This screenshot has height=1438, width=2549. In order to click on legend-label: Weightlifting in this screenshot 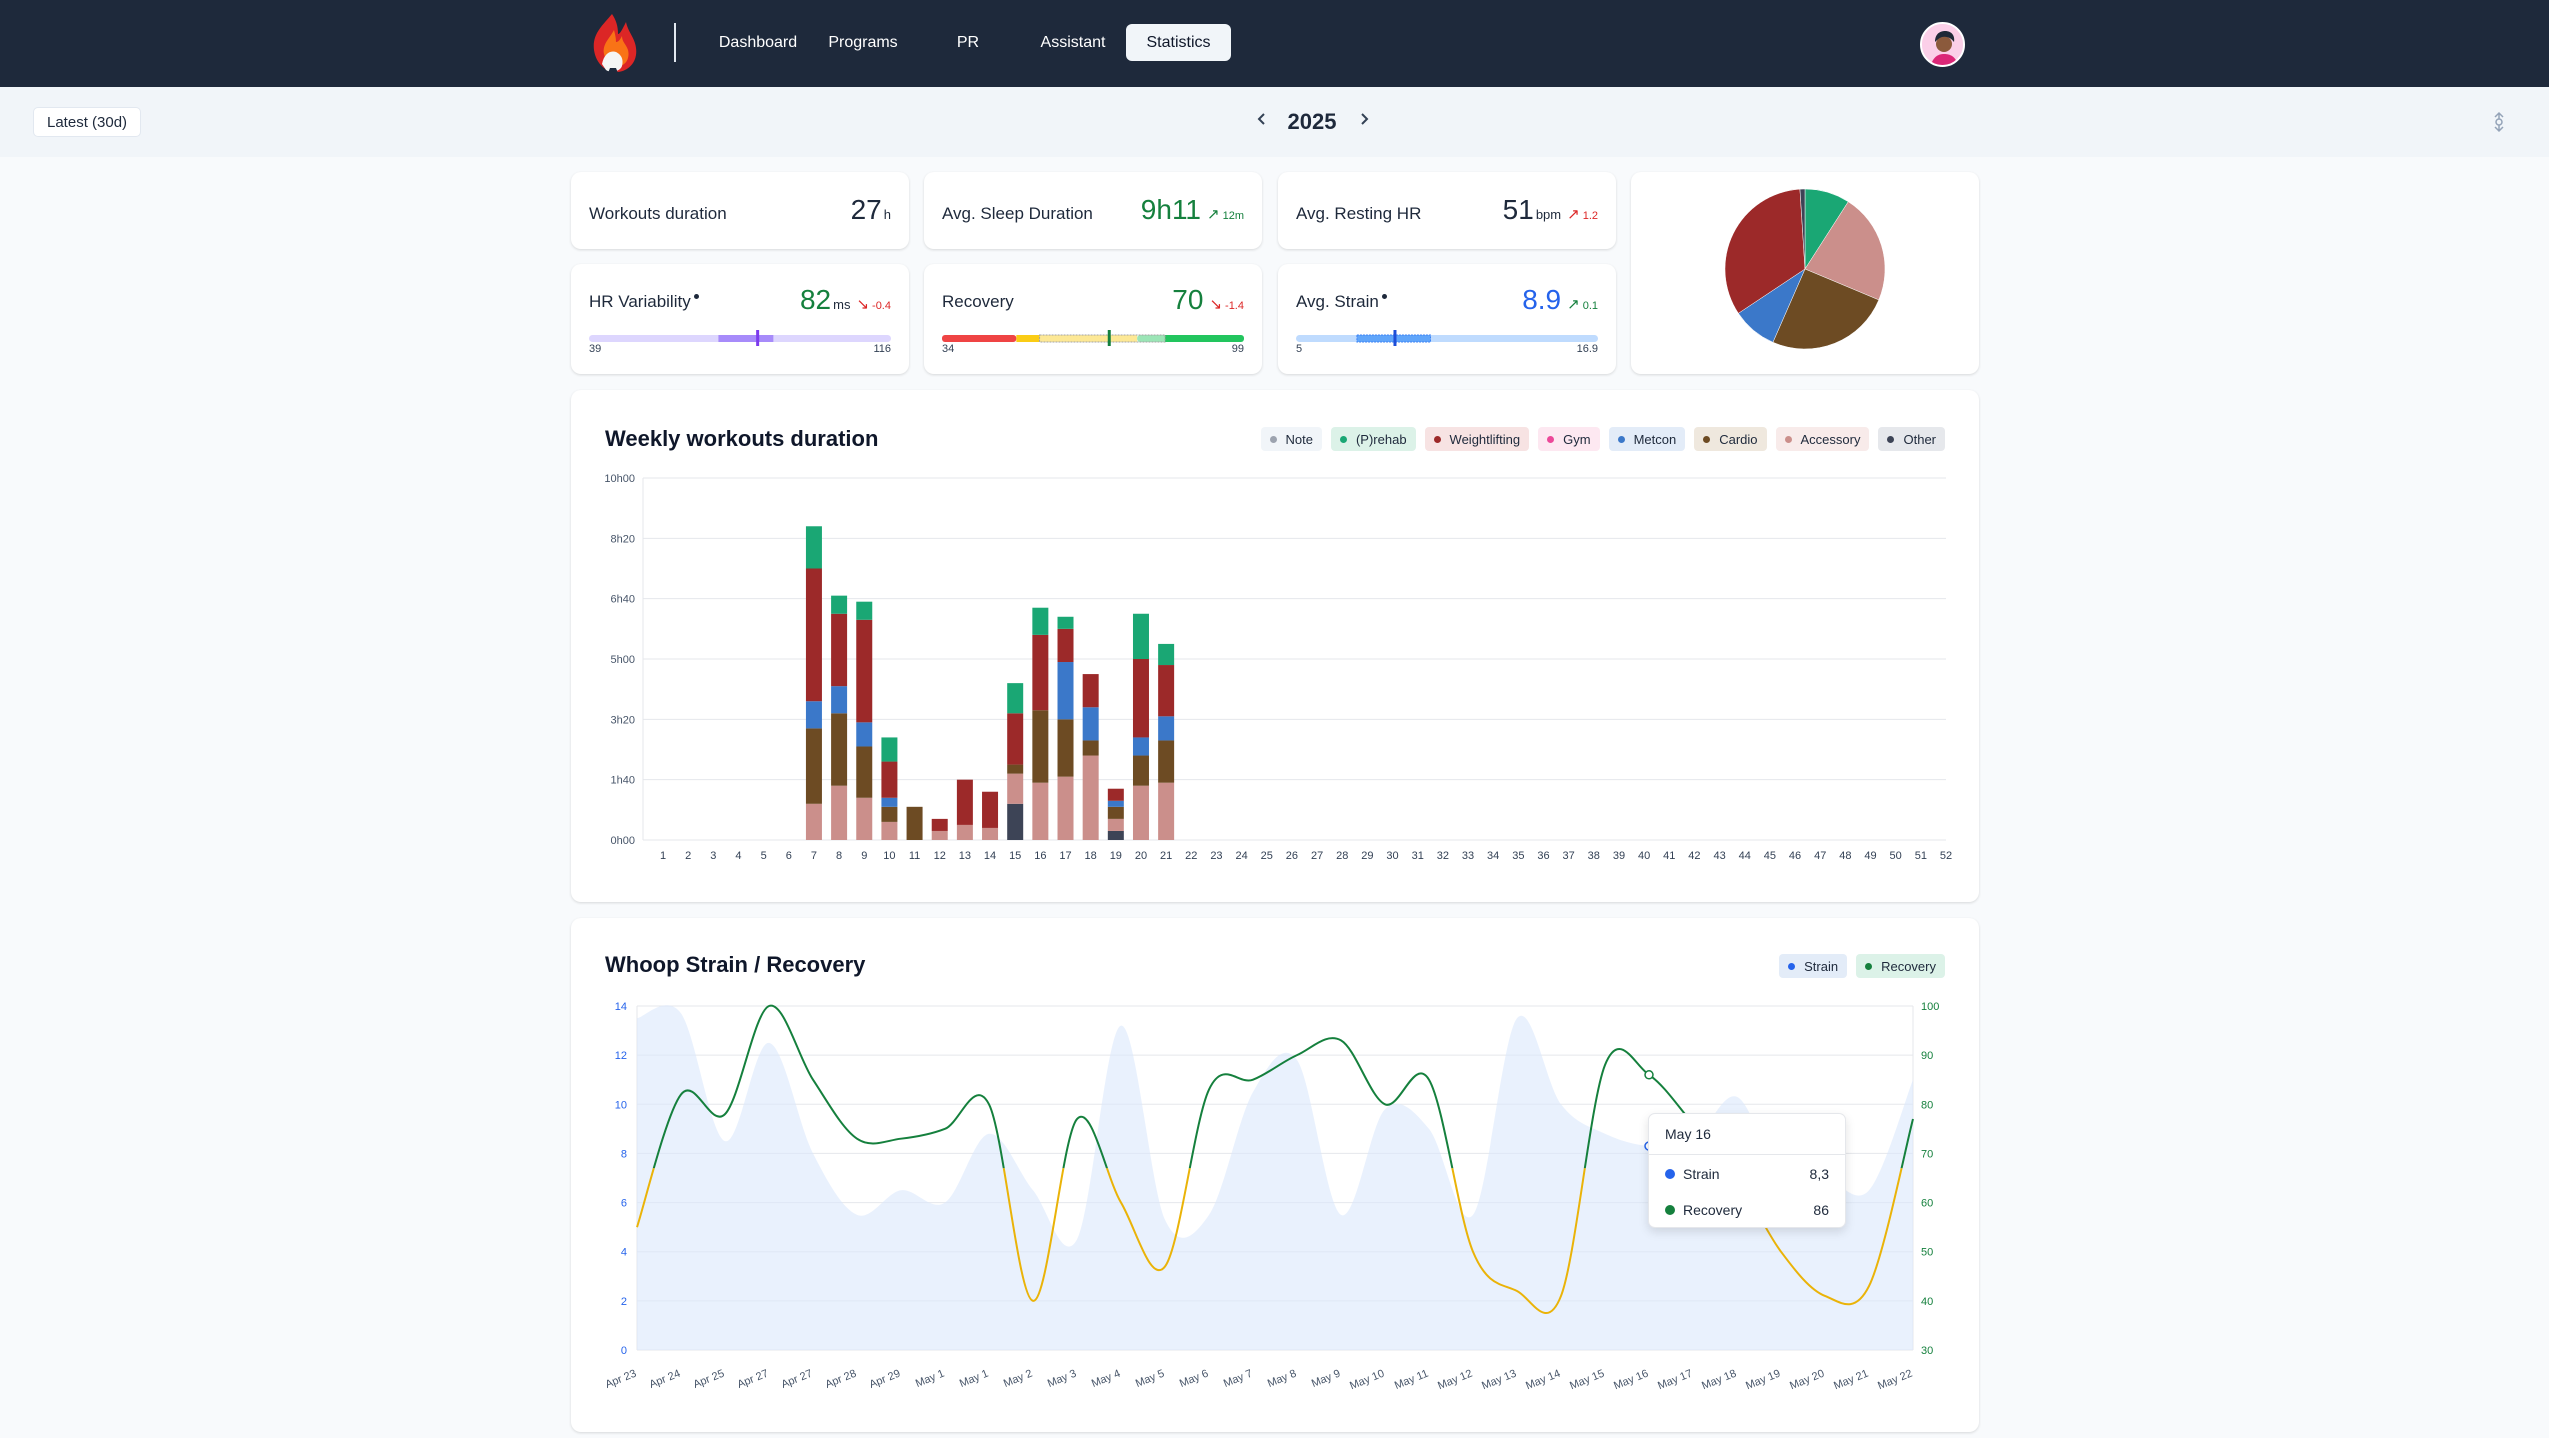, I will do `click(1485, 439)`.